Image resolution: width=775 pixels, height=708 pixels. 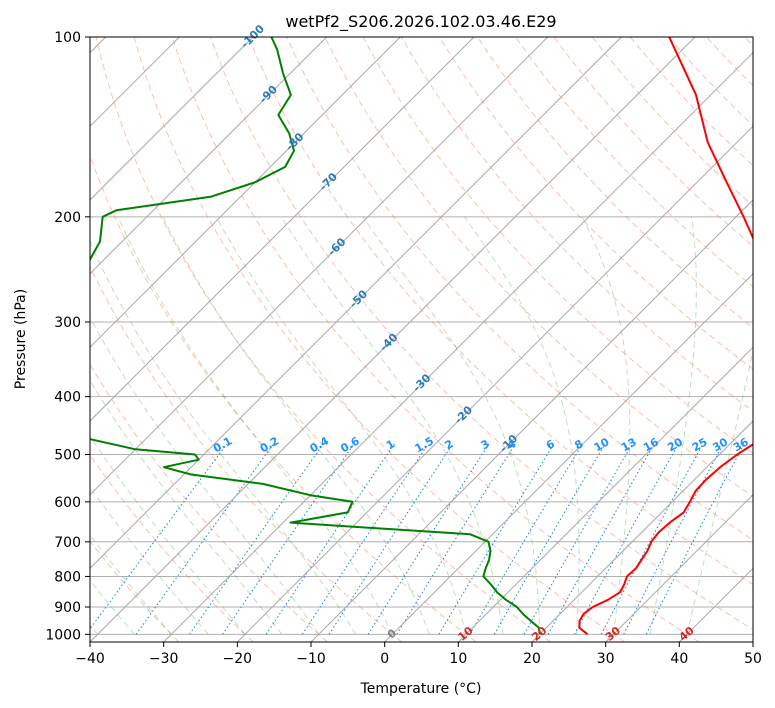 I want to click on y-tick-label: 1000, so click(x=63, y=635).